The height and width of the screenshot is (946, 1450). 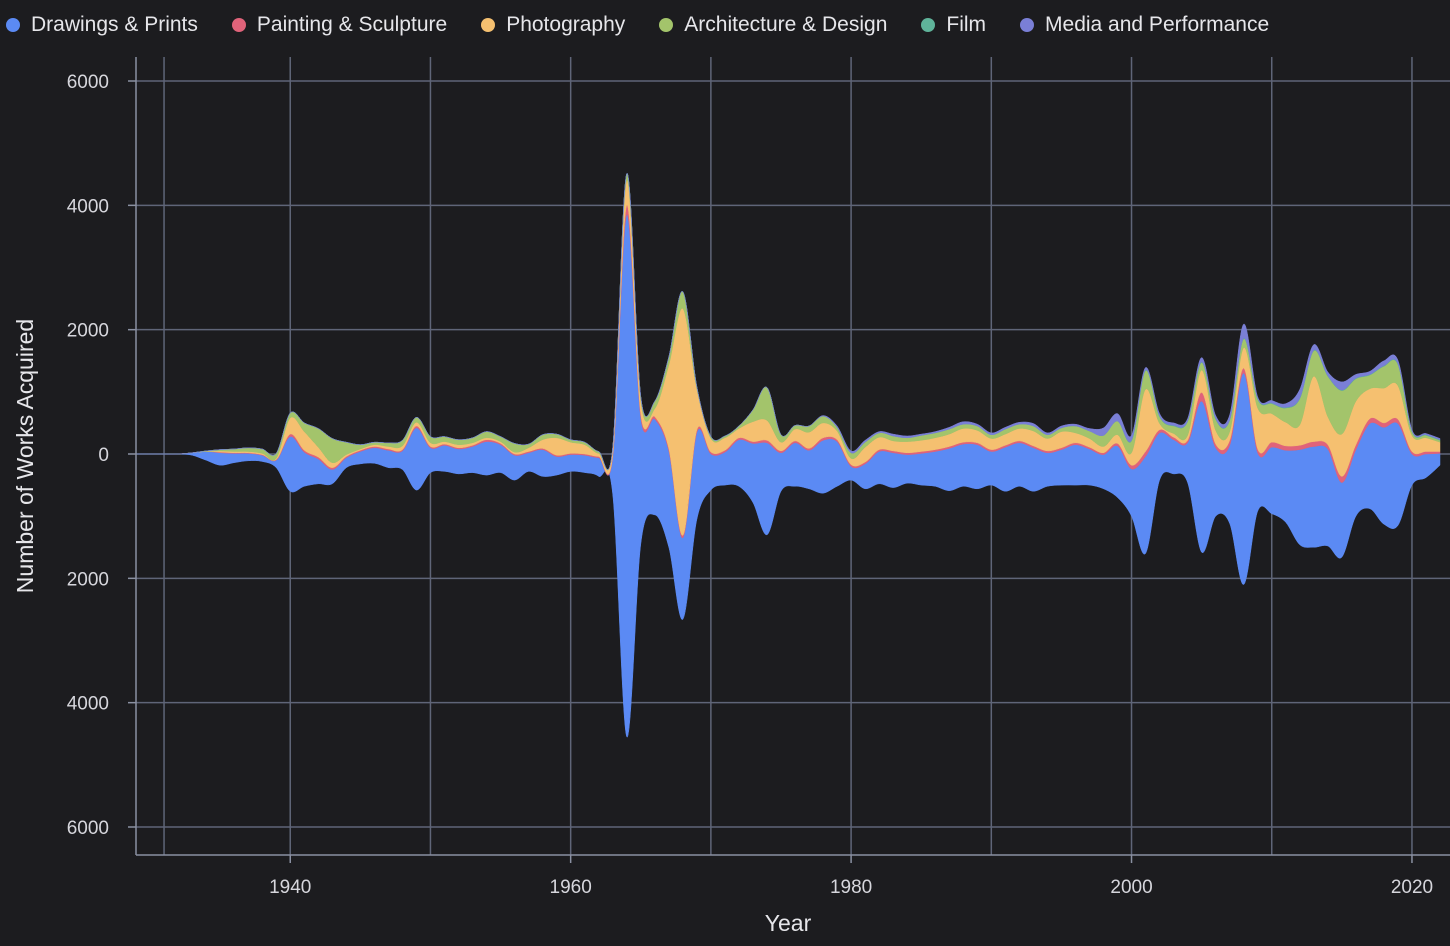 I want to click on legend-label: Drawings & Prints, so click(x=114, y=24).